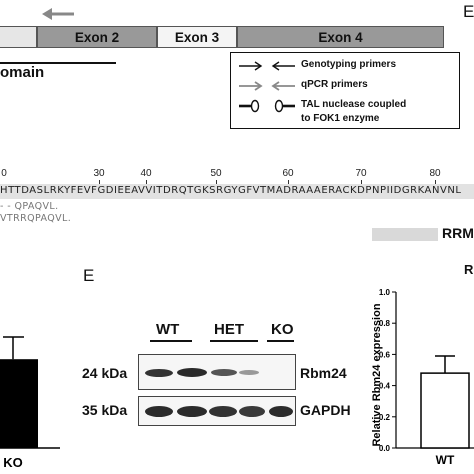  I want to click on bar-wt, so click(445, 410).